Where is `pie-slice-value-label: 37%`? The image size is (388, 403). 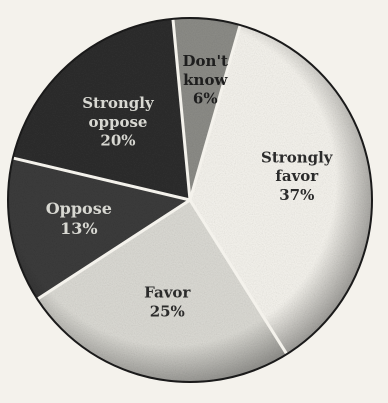
pie-slice-value-label: 37% is located at coordinates (296, 195).